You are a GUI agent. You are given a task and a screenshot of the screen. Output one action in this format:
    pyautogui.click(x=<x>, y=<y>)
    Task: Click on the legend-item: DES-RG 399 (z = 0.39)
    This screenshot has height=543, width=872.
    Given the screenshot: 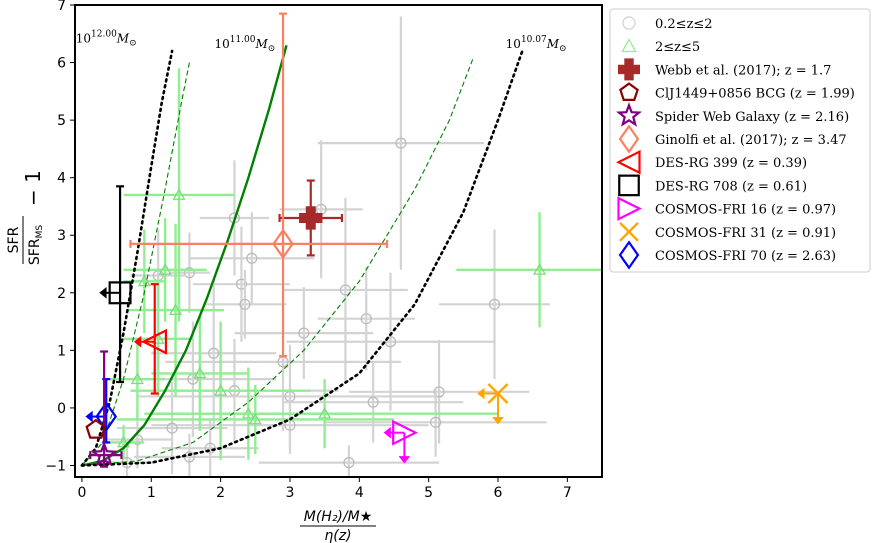 What is the action you would take?
    pyautogui.click(x=711, y=162)
    